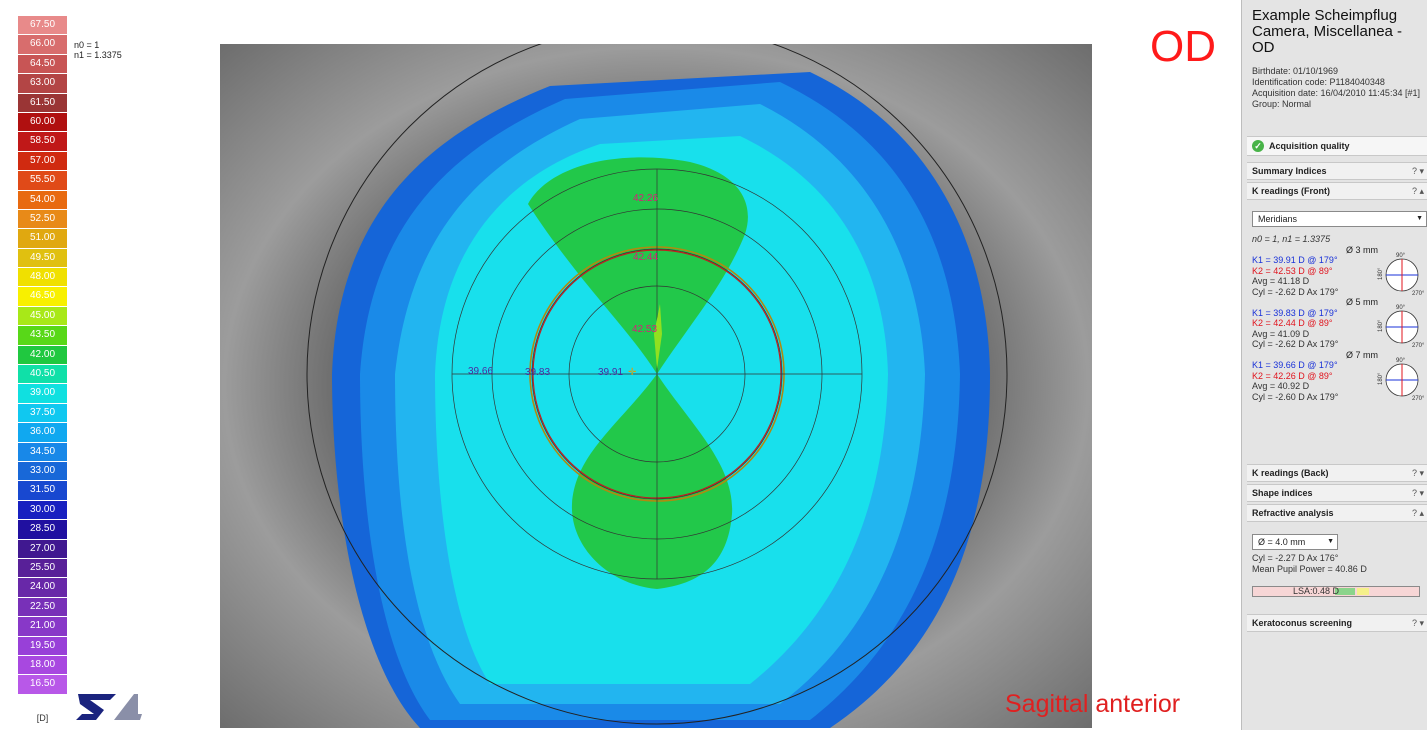  What do you see at coordinates (42, 510) in the screenshot?
I see `scale-step: 30.00` at bounding box center [42, 510].